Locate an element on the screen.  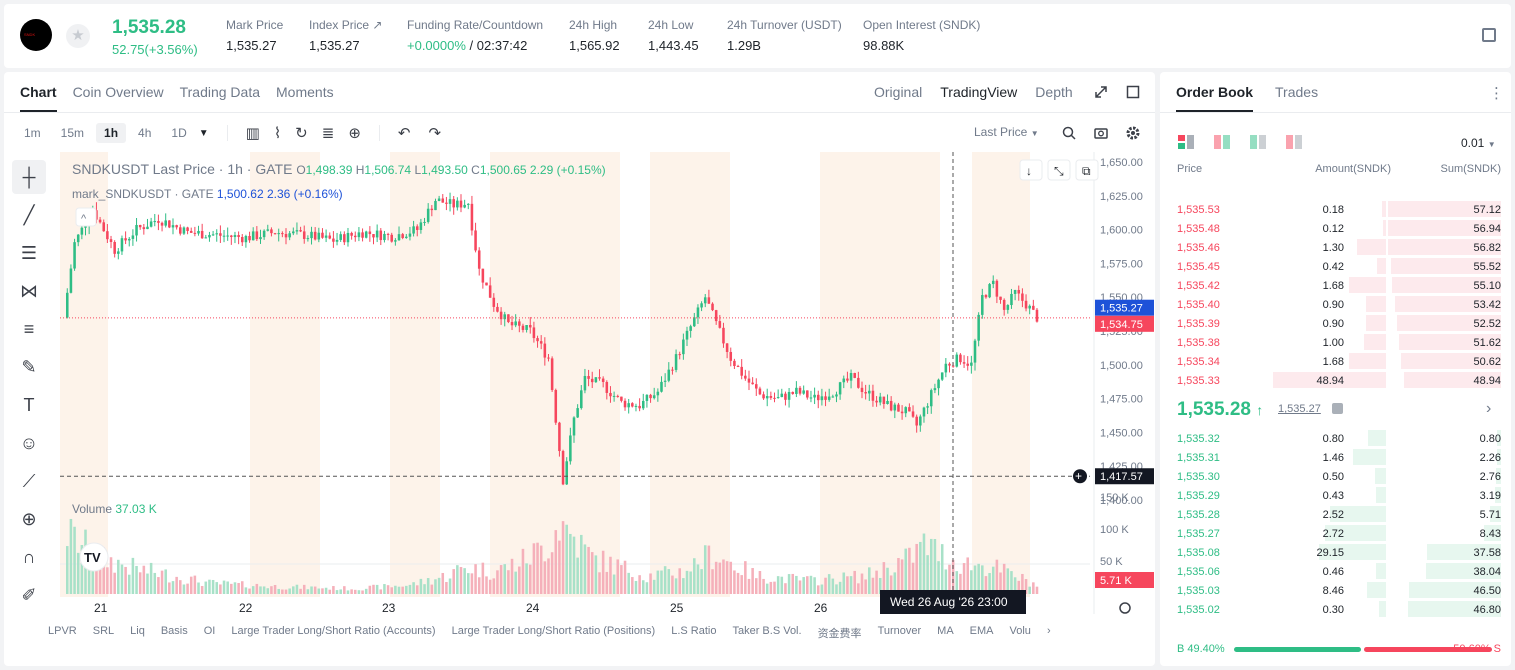
tab-chart: Chart is located at coordinates (38, 98).